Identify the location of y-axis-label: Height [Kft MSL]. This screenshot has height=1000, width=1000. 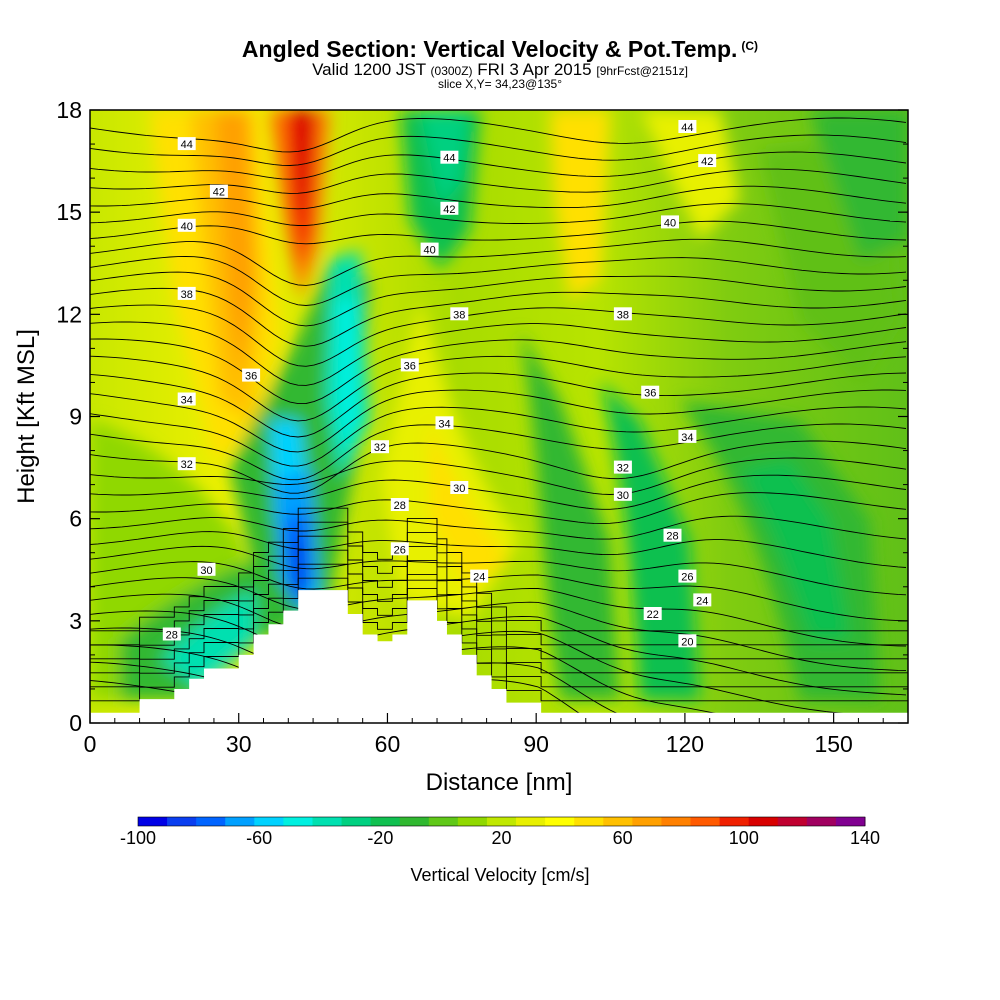
(26, 416).